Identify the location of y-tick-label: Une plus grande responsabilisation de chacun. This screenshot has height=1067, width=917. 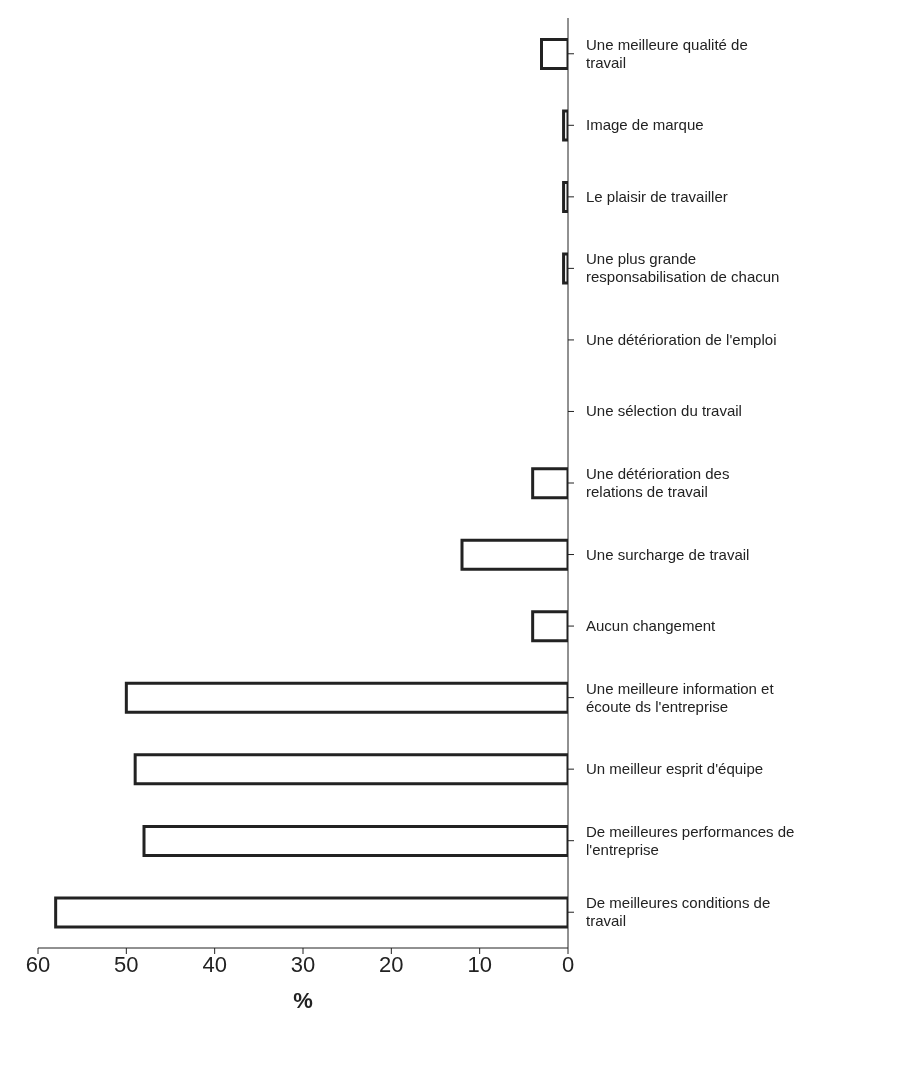
(683, 268).